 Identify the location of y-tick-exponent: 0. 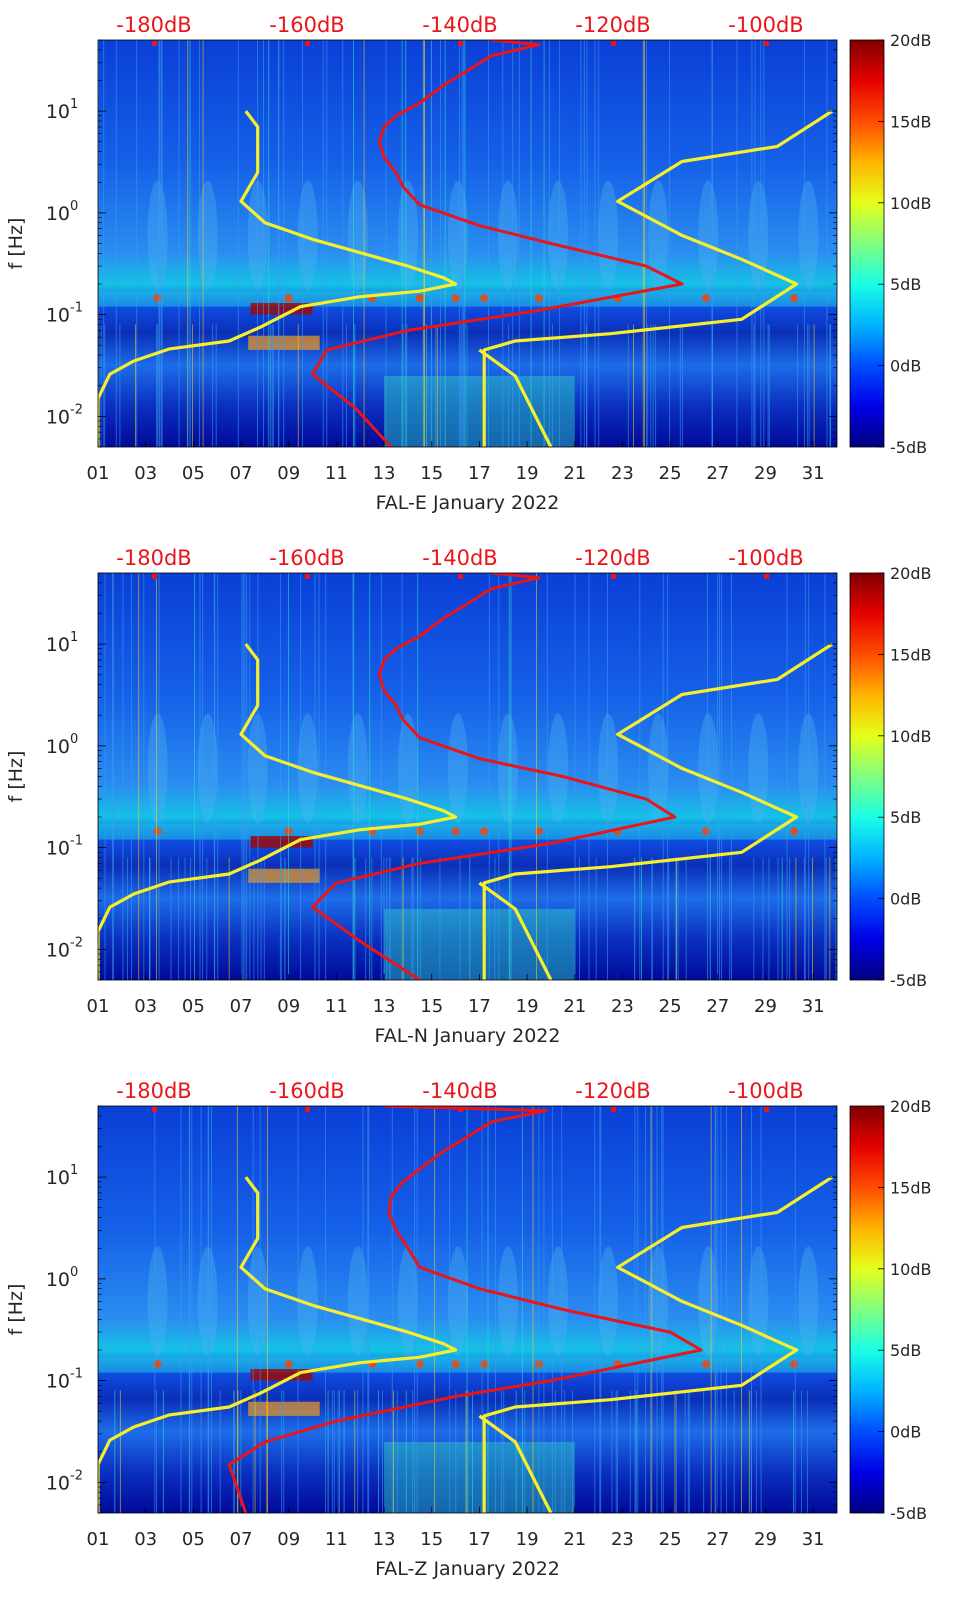
(74, 206).